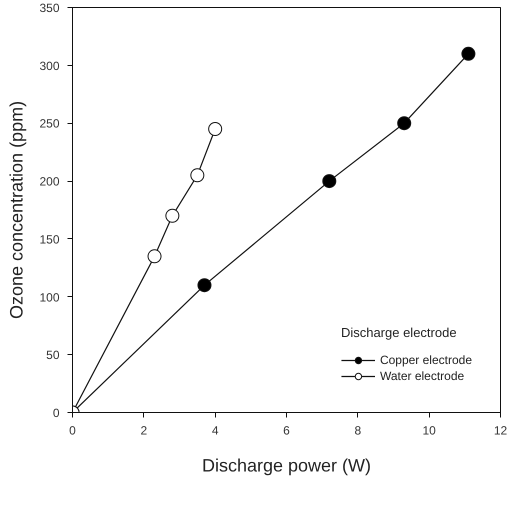 This screenshot has height=522, width=513. What do you see at coordinates (501, 431) in the screenshot?
I see `x-tick-label: 12` at bounding box center [501, 431].